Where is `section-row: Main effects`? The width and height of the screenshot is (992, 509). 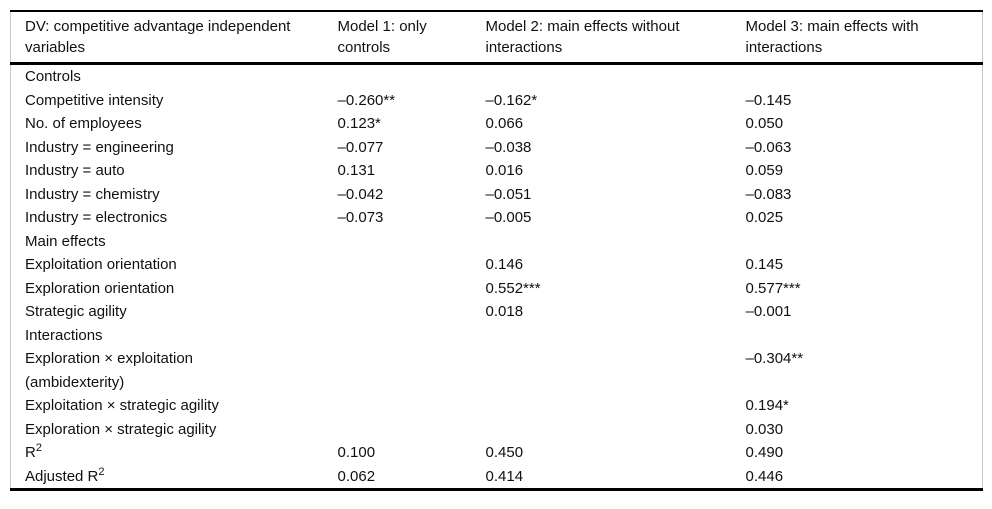
section-row: Main effects is located at coordinates (497, 242).